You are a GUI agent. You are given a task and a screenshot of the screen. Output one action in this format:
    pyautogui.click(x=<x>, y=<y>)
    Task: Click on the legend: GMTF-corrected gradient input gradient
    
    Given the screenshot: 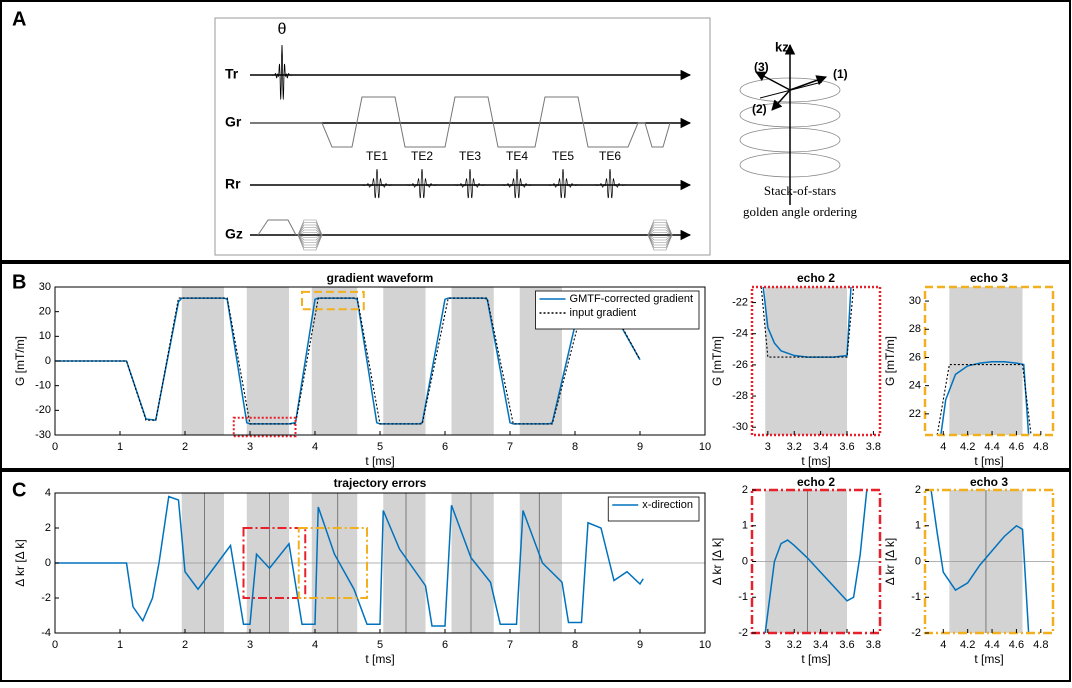 What is the action you would take?
    pyautogui.click(x=617, y=310)
    